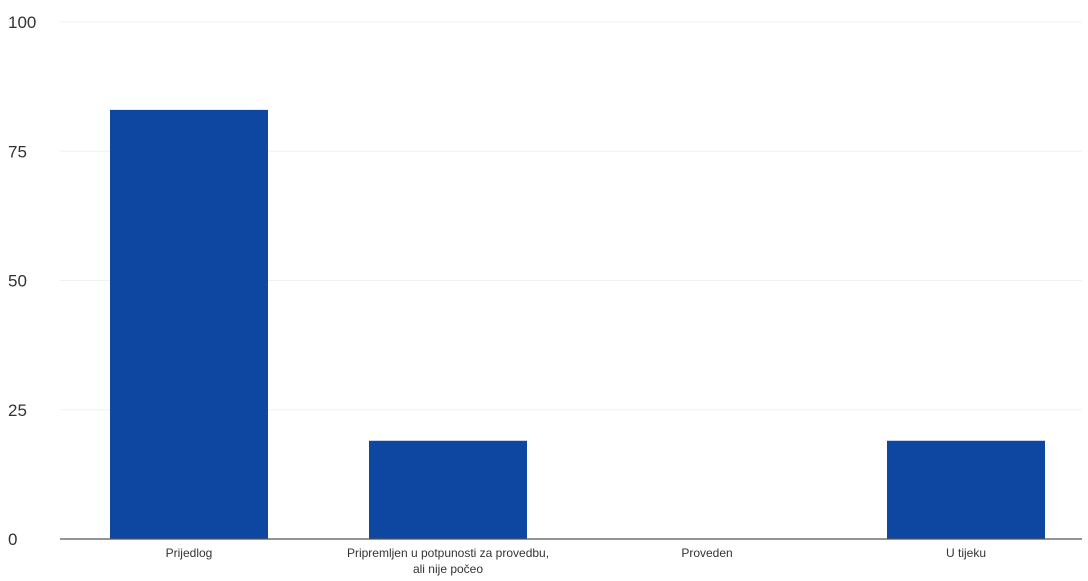 The width and height of the screenshot is (1088, 581). Describe the element at coordinates (17, 151) in the screenshot. I see `y-tick-label: 75` at that location.